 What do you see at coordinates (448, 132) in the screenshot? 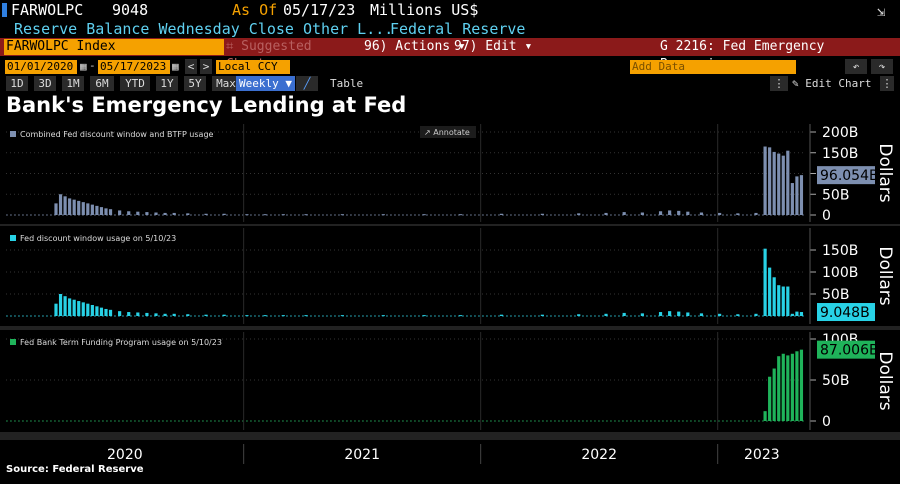
I see `annotate-button: ↗ Annotate` at bounding box center [448, 132].